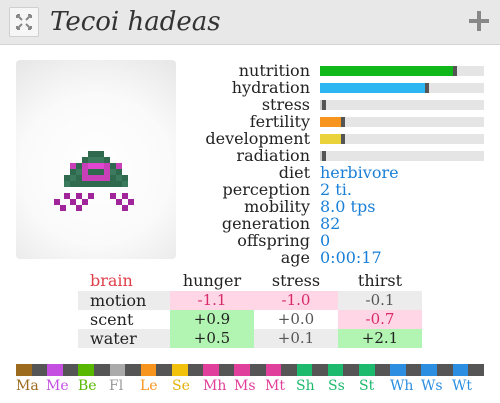 The height and width of the screenshot is (403, 500). What do you see at coordinates (270, 87) in the screenshot?
I see `stat-label-hydration: hydration` at bounding box center [270, 87].